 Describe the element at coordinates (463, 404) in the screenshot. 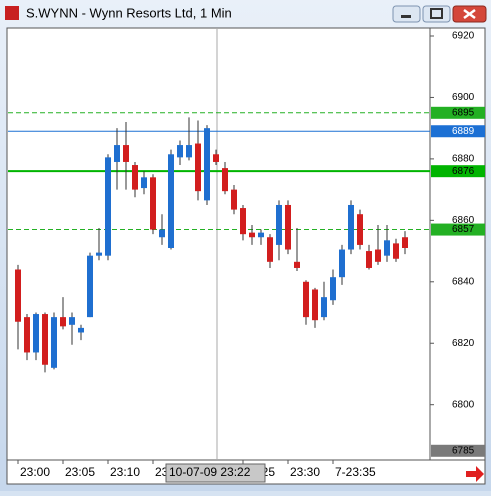

I see `y-tick-label: 6800` at that location.